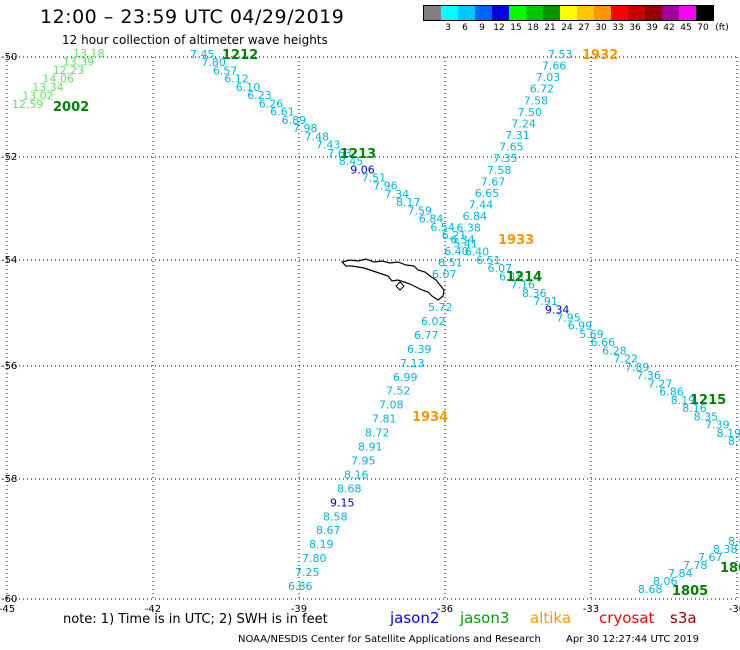  I want to click on wave-height-value: 8.17, so click(408, 202).